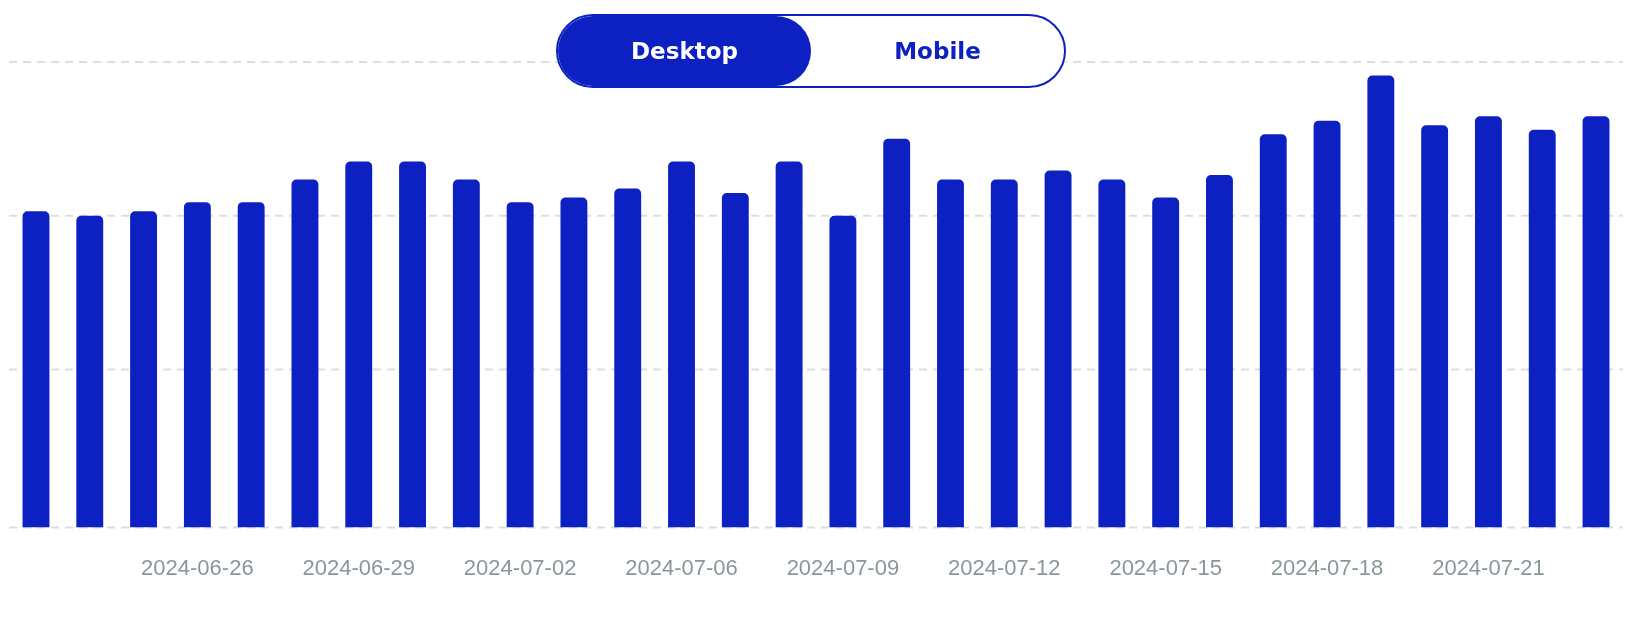 This screenshot has height=630, width=1632. Describe the element at coordinates (197, 567) in the screenshot. I see `x-tick-label: 2024-06-26` at that location.